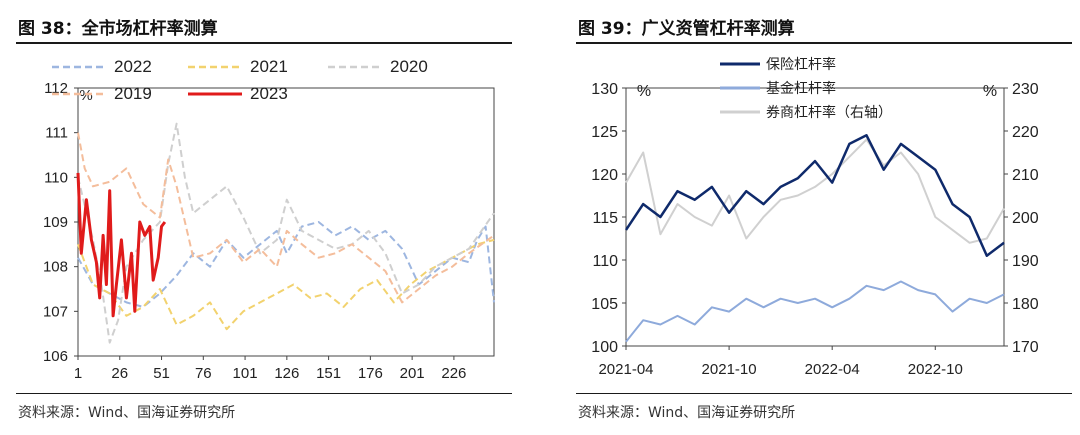  What do you see at coordinates (990, 91) in the screenshot?
I see `y2-unit-label: %` at bounding box center [990, 91].